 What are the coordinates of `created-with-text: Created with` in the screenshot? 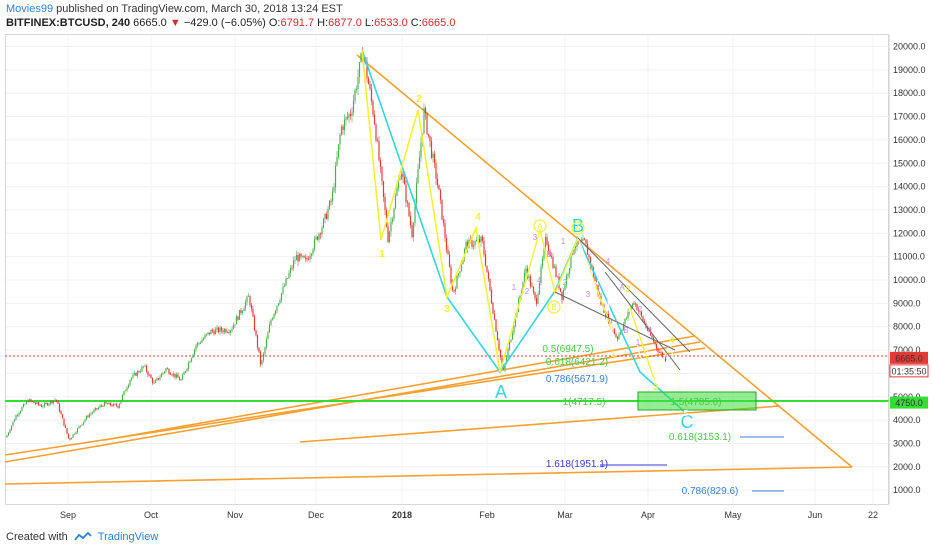 It's located at (37, 537).